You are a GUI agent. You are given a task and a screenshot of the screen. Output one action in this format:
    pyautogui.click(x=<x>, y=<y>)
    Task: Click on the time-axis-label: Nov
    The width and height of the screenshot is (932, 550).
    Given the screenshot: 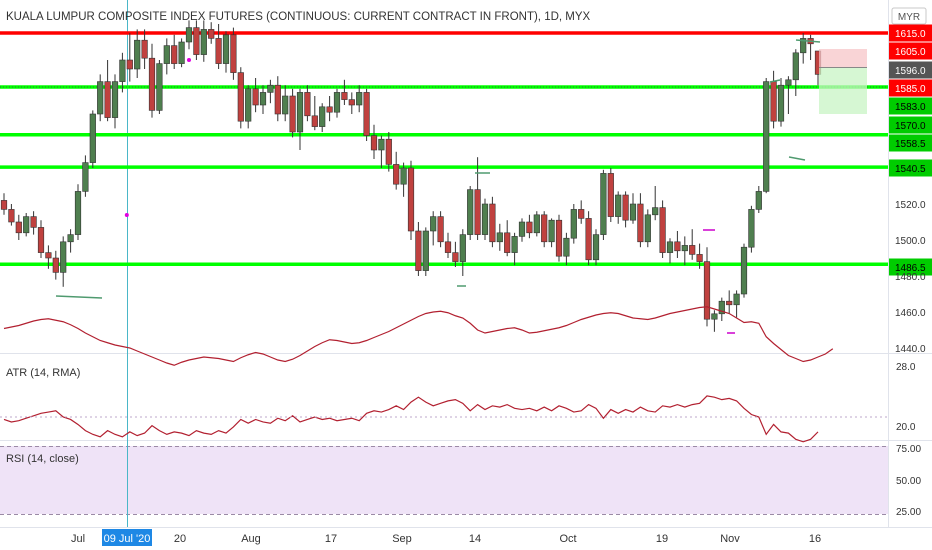 What is the action you would take?
    pyautogui.click(x=730, y=539)
    